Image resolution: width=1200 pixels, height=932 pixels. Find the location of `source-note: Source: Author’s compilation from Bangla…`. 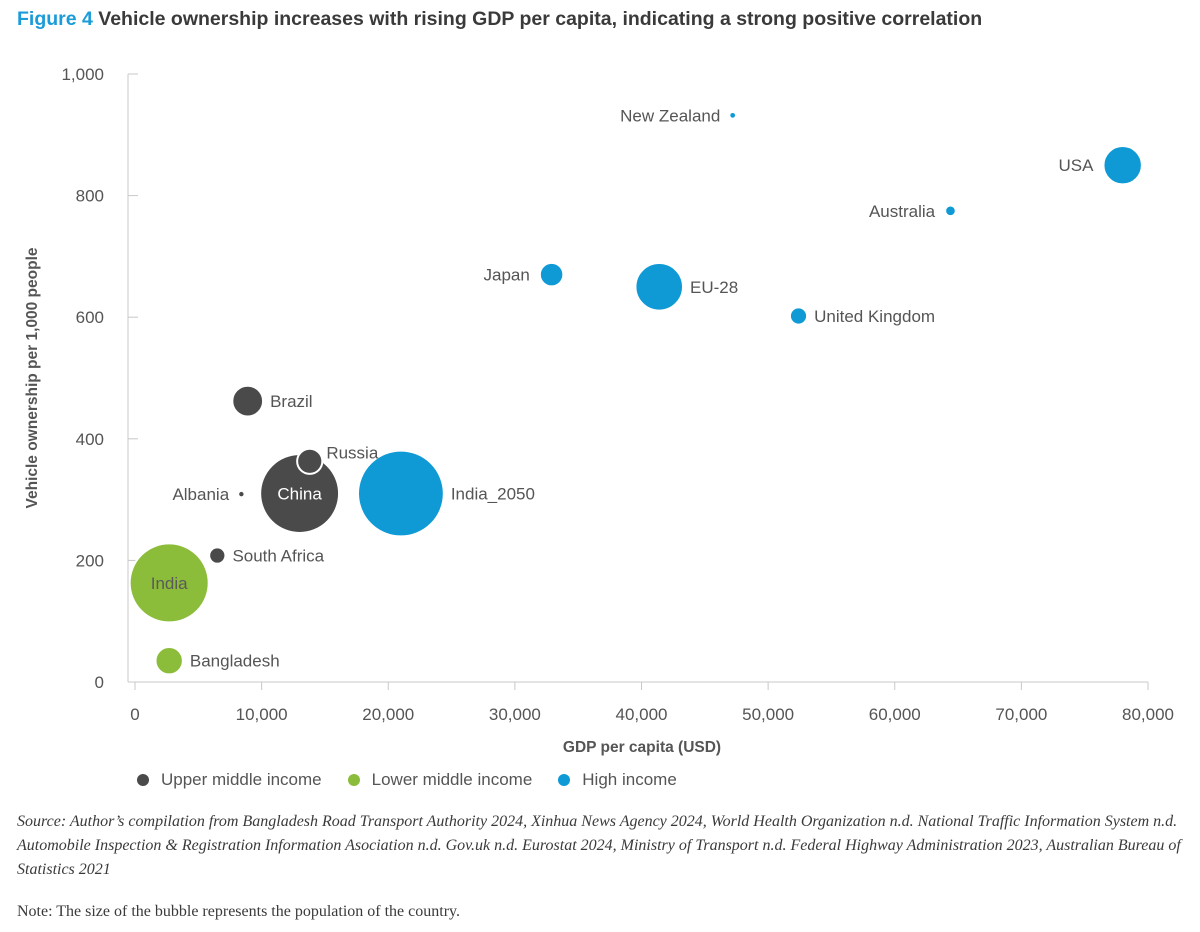

source-note: Source: Author’s compilation from Bangla… is located at coordinates (599, 845).